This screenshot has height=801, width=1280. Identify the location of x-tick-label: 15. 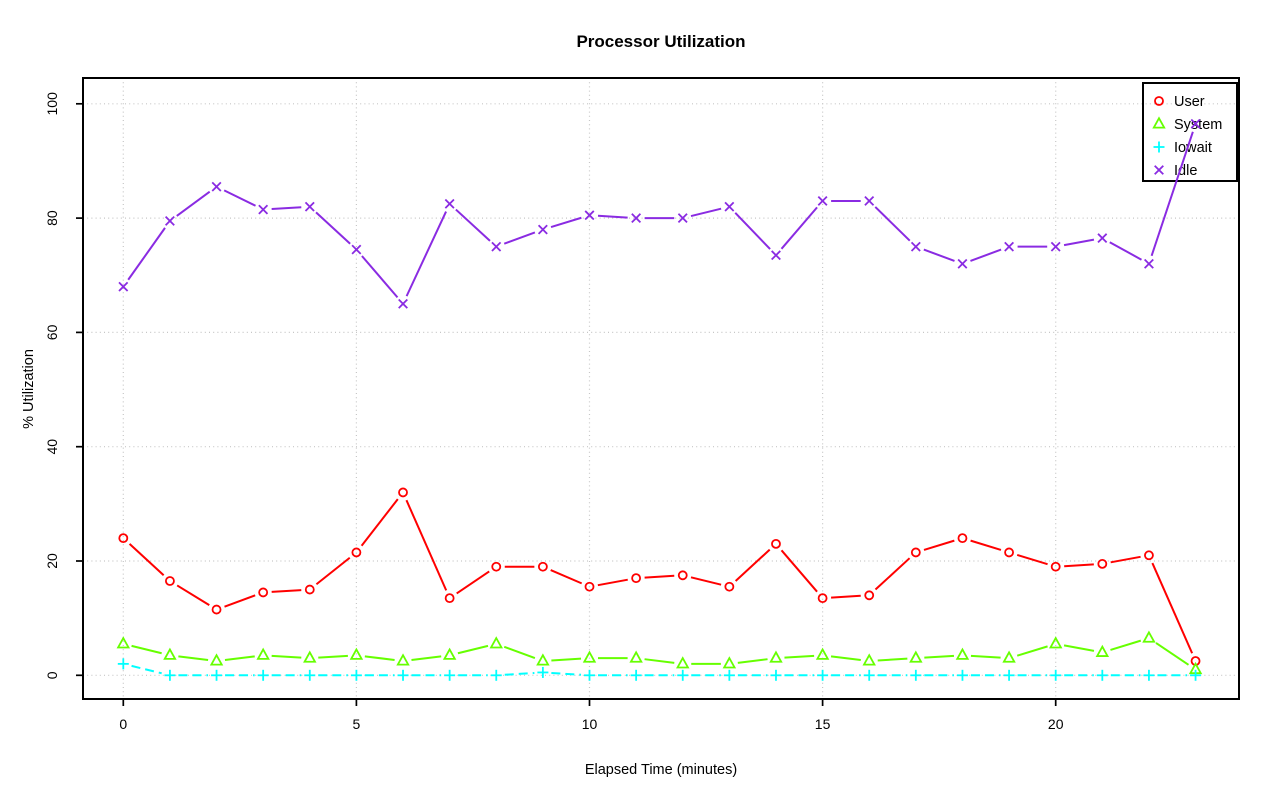
(823, 724).